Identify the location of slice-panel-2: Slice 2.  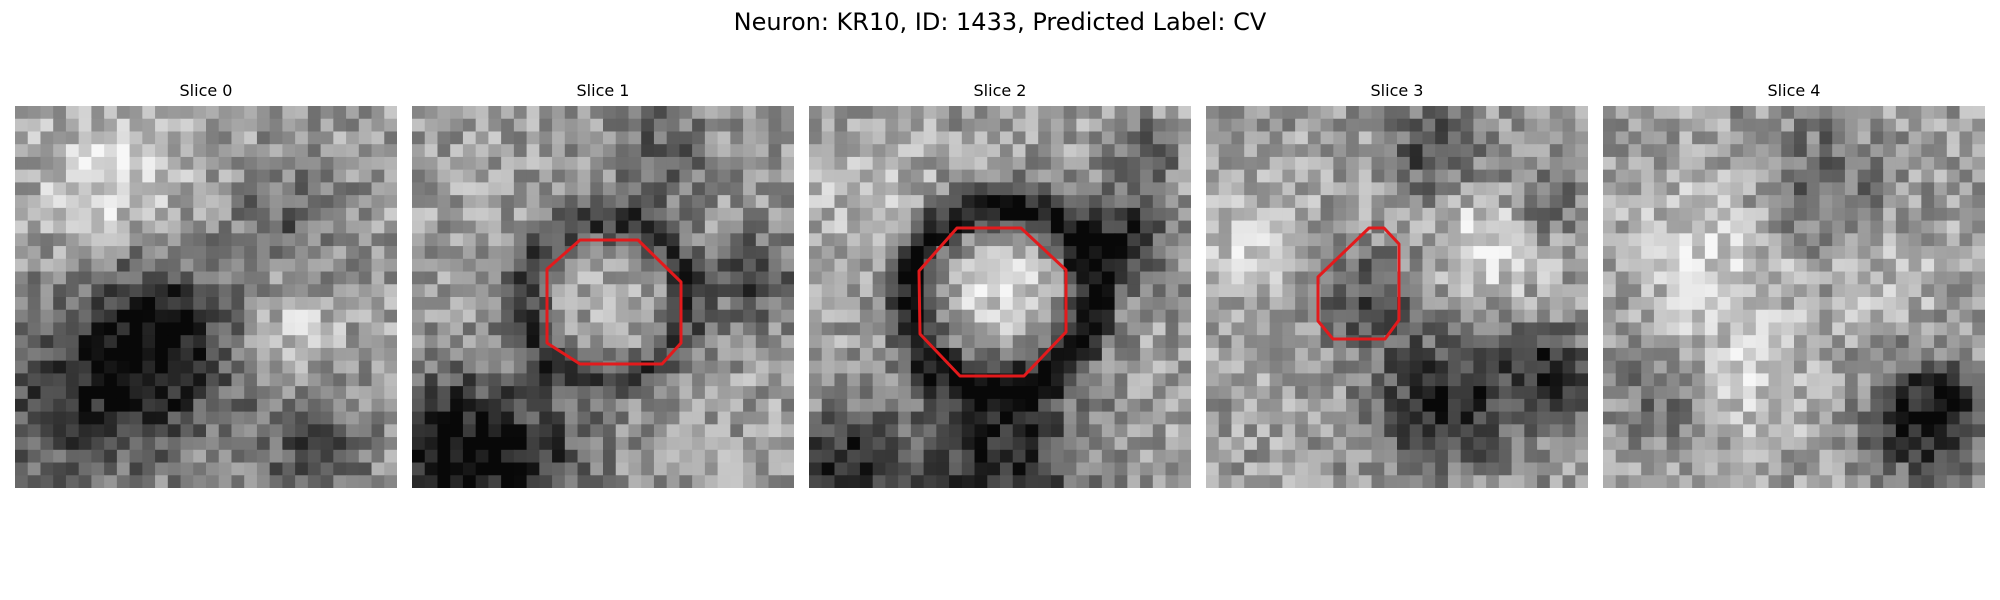
(1000, 284).